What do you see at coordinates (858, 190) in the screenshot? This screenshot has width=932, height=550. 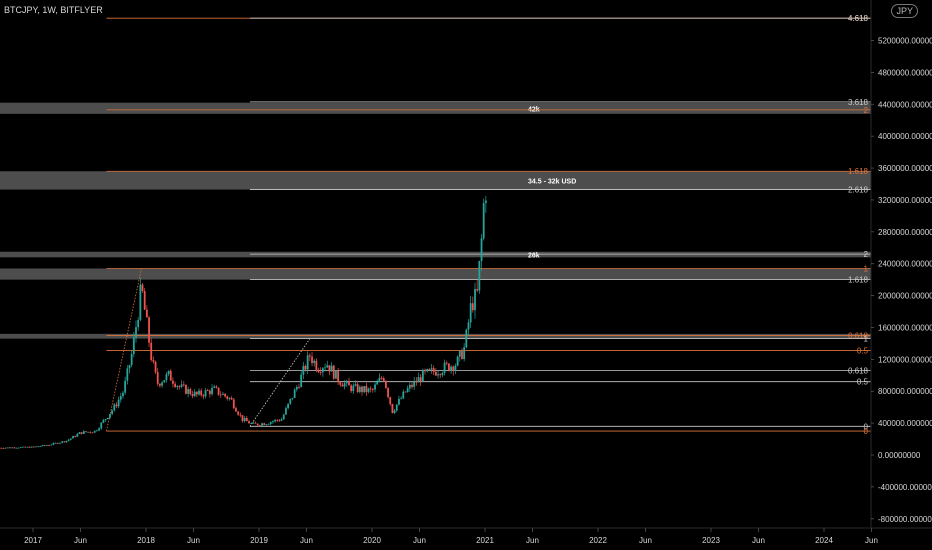 I see `fib-label: 2.618` at bounding box center [858, 190].